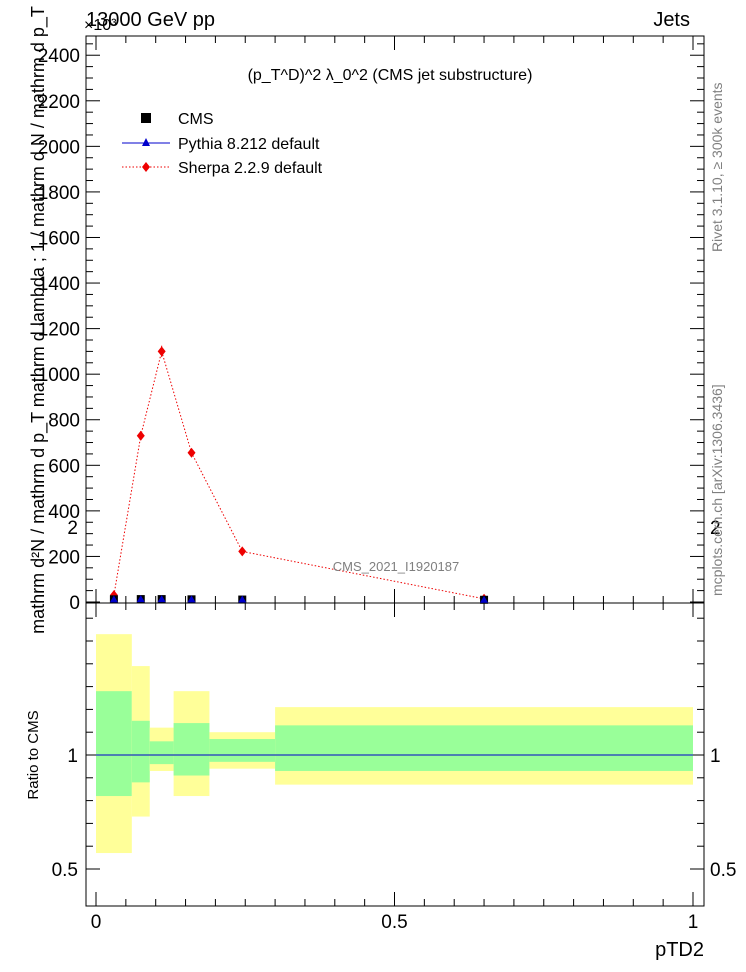 The image size is (746, 972). I want to click on chart-title: (p_T^D)^2 λ_0^2 (CMS jet substructure), so click(390, 75).